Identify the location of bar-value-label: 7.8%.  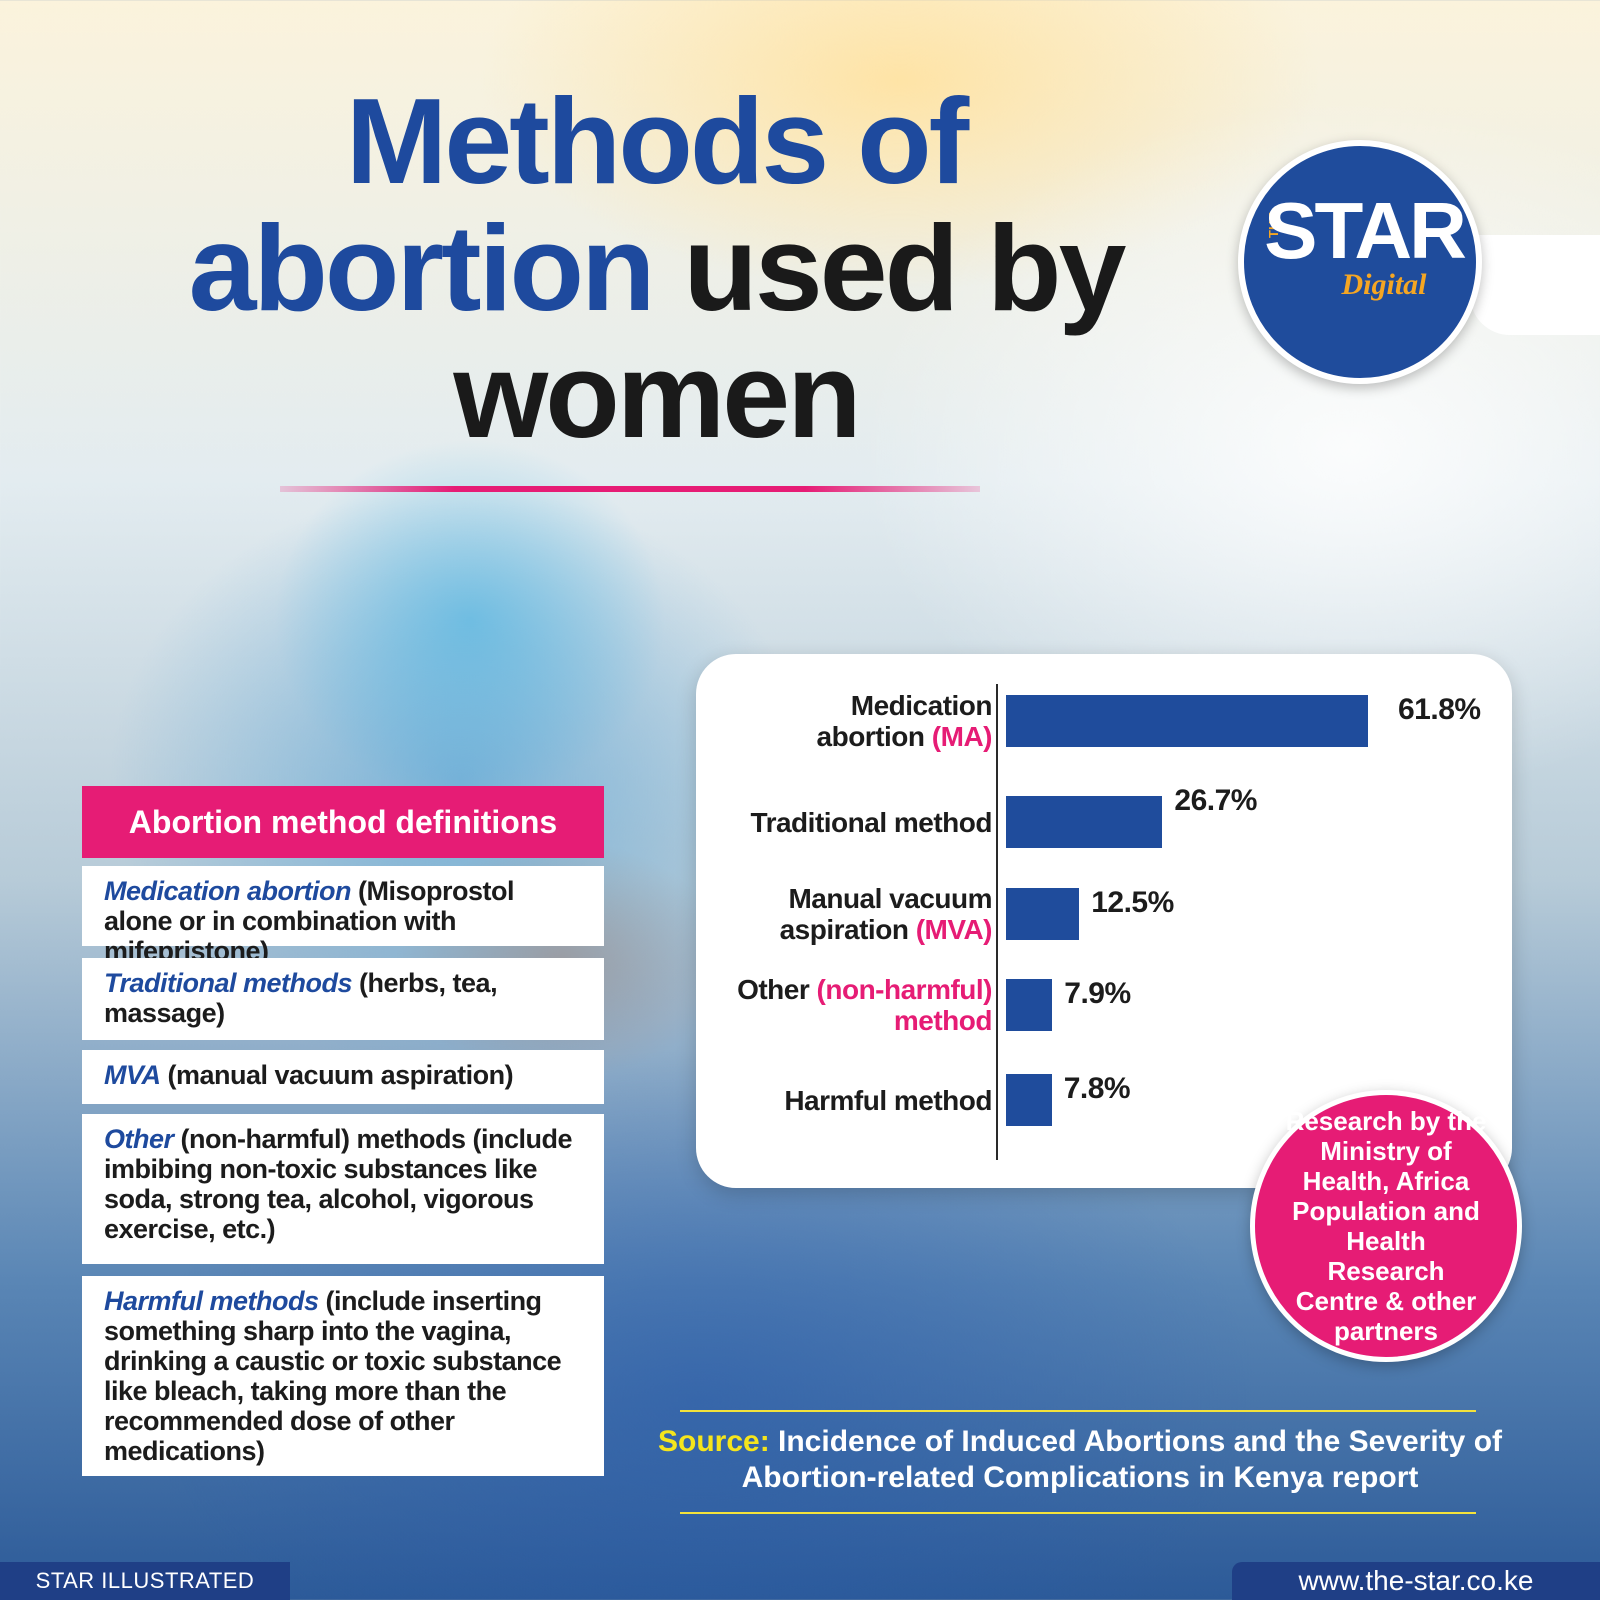
(1097, 1088).